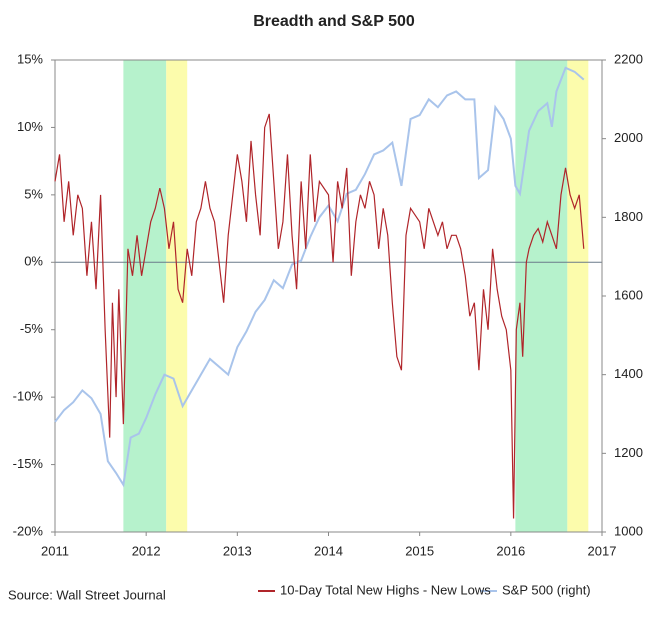 This screenshot has width=668, height=619. I want to click on y-tick-label: -20%, so click(28, 530).